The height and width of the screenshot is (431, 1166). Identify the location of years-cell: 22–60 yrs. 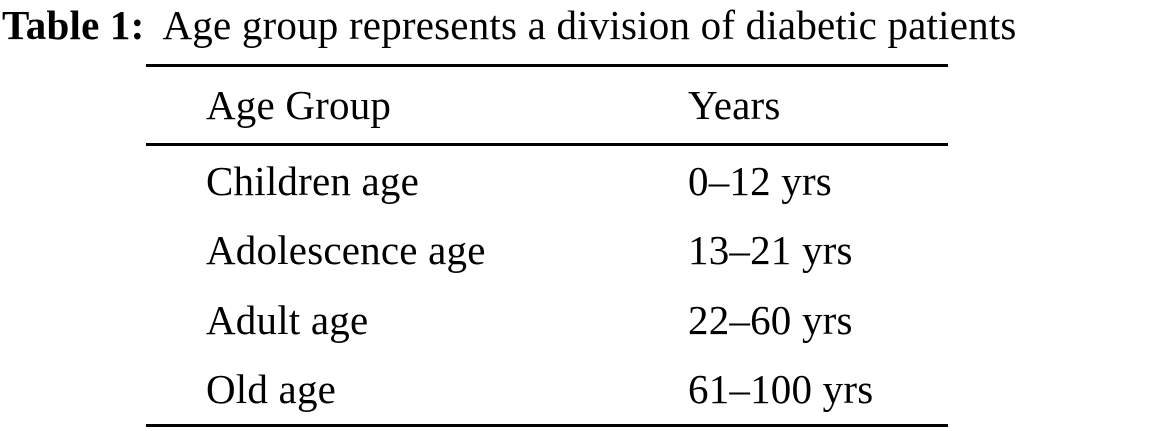
(770, 319).